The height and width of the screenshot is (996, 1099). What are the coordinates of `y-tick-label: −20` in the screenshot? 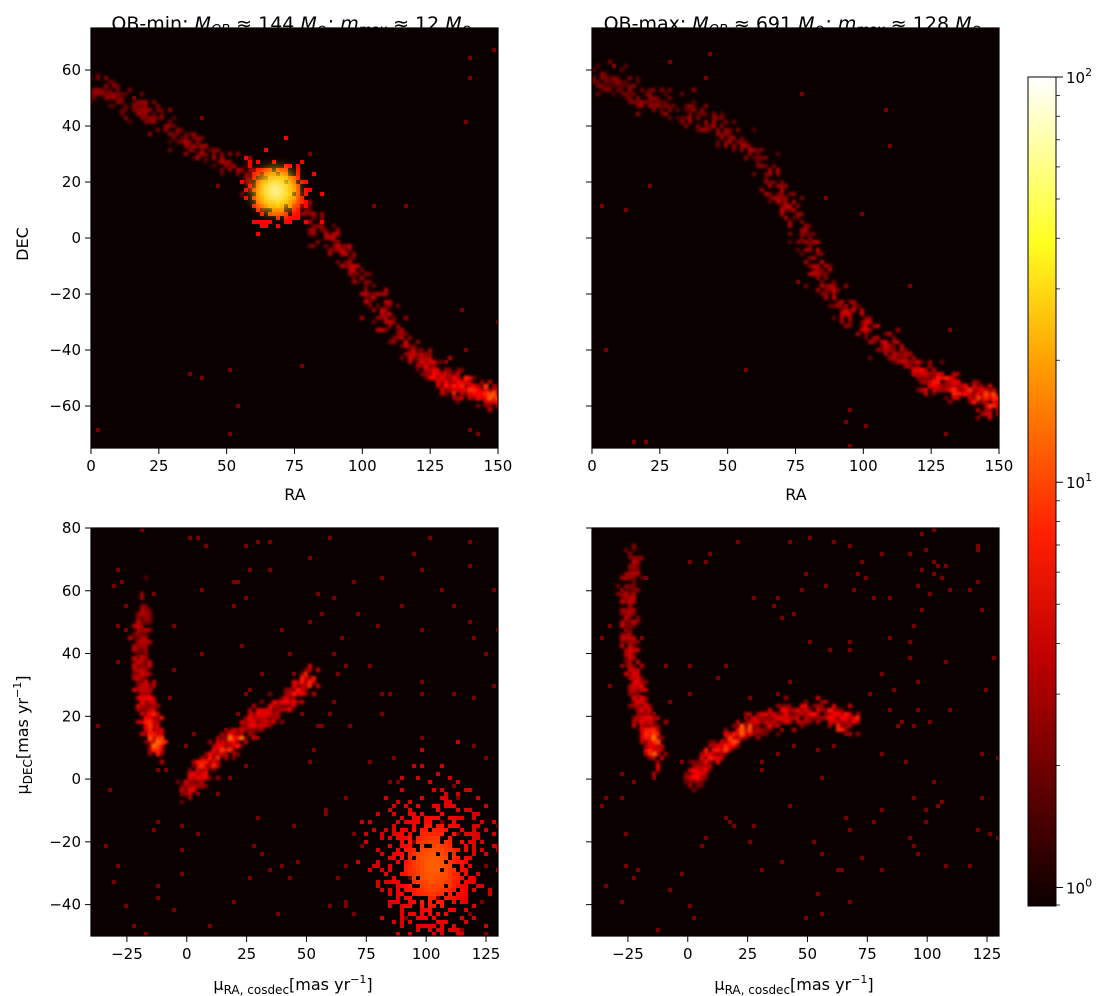 It's located at (65, 294).